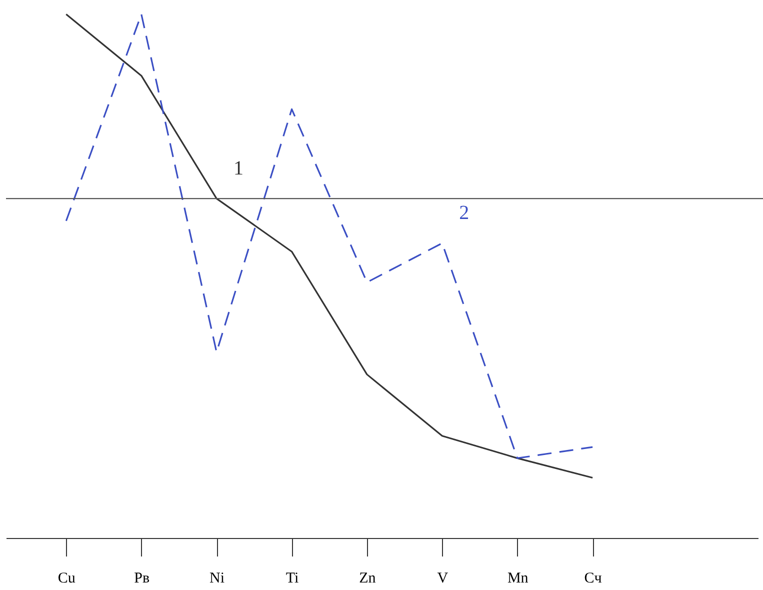 The image size is (763, 590). What do you see at coordinates (217, 578) in the screenshot?
I see `x-tick-label: Ni` at bounding box center [217, 578].